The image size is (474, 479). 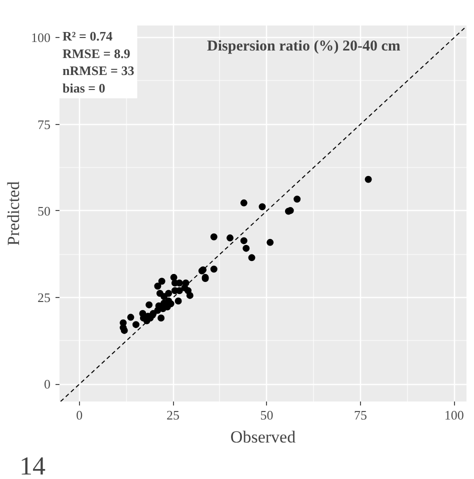 I want to click on annotation: RMSE = 8.9, so click(x=96, y=53).